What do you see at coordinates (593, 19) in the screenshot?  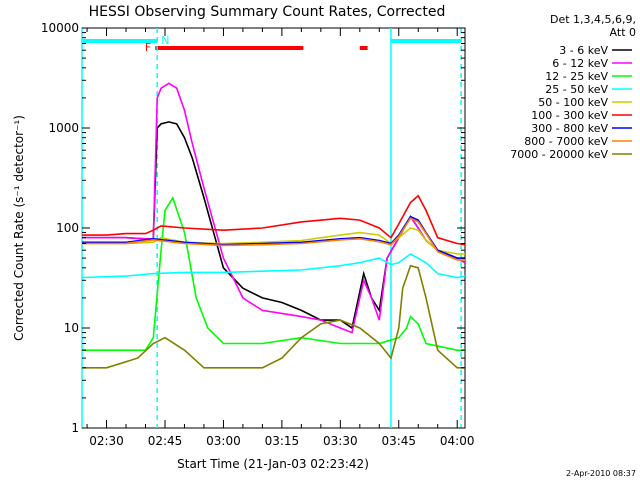 I see `legend-header-1: Det 1,3,4,5,6,9,` at bounding box center [593, 19].